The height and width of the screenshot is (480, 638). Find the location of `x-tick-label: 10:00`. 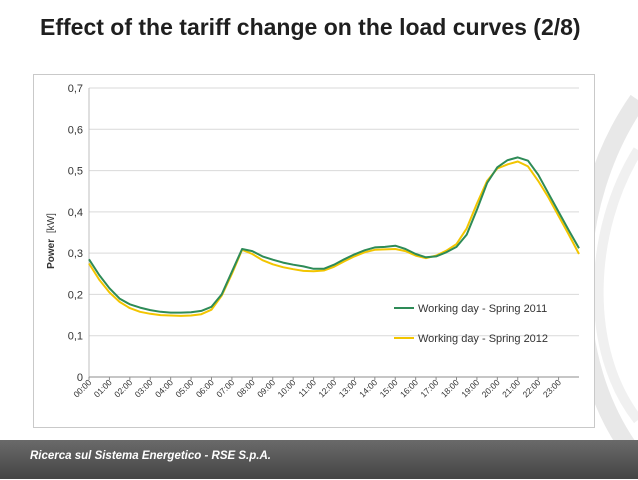

x-tick-label: 10:00 is located at coordinates (286, 388).